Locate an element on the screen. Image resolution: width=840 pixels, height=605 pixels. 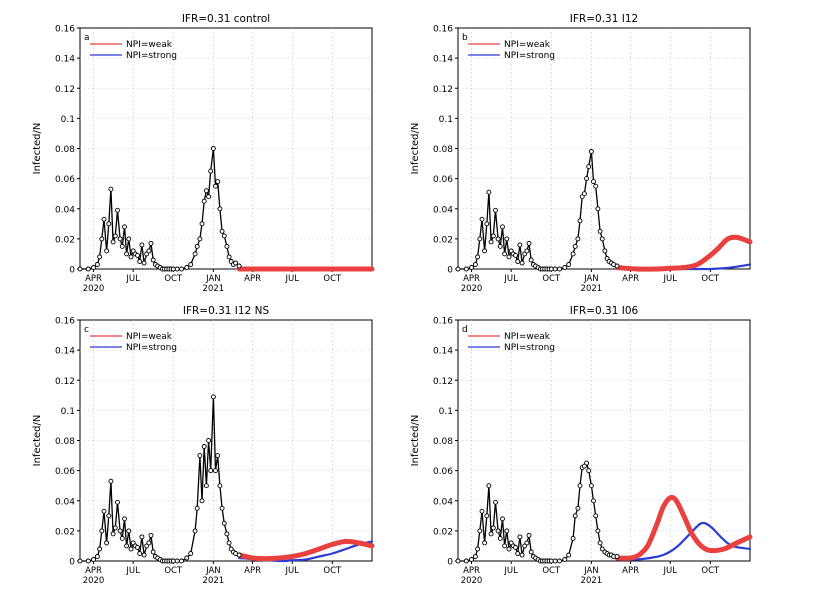
series-line is located at coordinates (306, 551).